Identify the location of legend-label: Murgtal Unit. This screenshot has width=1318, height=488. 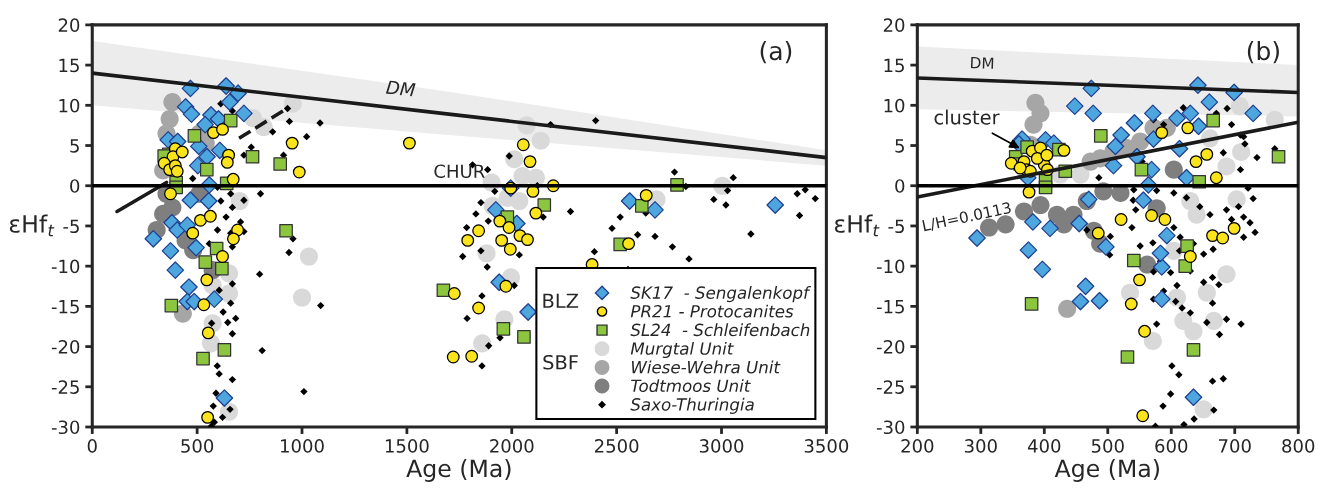
(682, 350).